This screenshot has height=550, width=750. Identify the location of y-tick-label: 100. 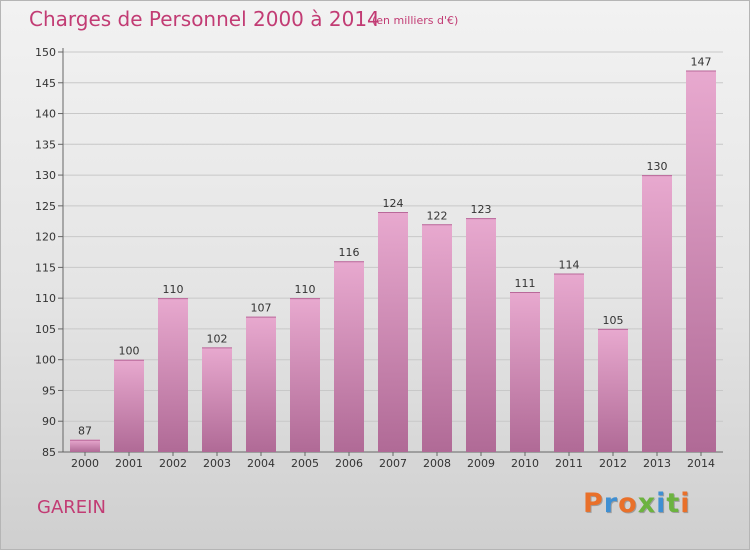
(45, 360).